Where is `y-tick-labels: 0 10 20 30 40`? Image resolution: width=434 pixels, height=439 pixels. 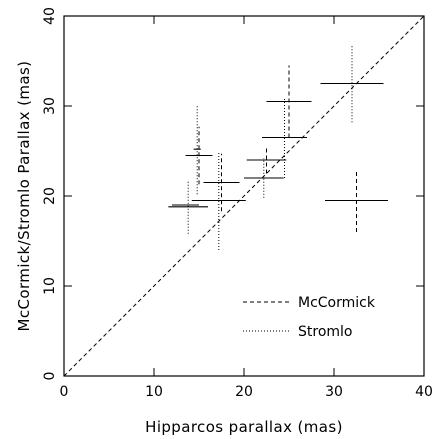
y-tick-labels: 0 10 20 30 40 is located at coordinates (50, 193).